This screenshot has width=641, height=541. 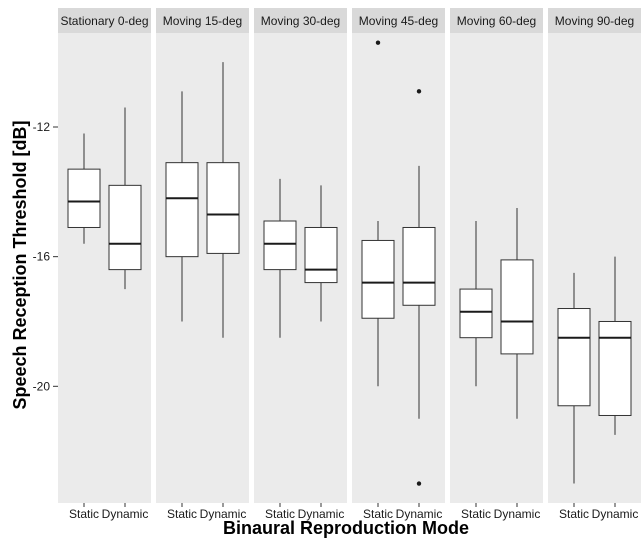 I want to click on facet-panel: Moving 15-deg Static Dynamic, so click(x=202, y=264).